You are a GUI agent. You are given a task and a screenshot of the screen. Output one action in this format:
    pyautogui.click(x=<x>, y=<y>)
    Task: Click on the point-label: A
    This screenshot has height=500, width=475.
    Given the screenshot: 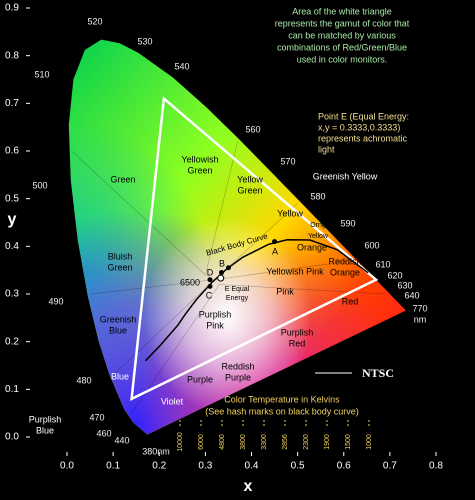 What is the action you would take?
    pyautogui.click(x=275, y=251)
    